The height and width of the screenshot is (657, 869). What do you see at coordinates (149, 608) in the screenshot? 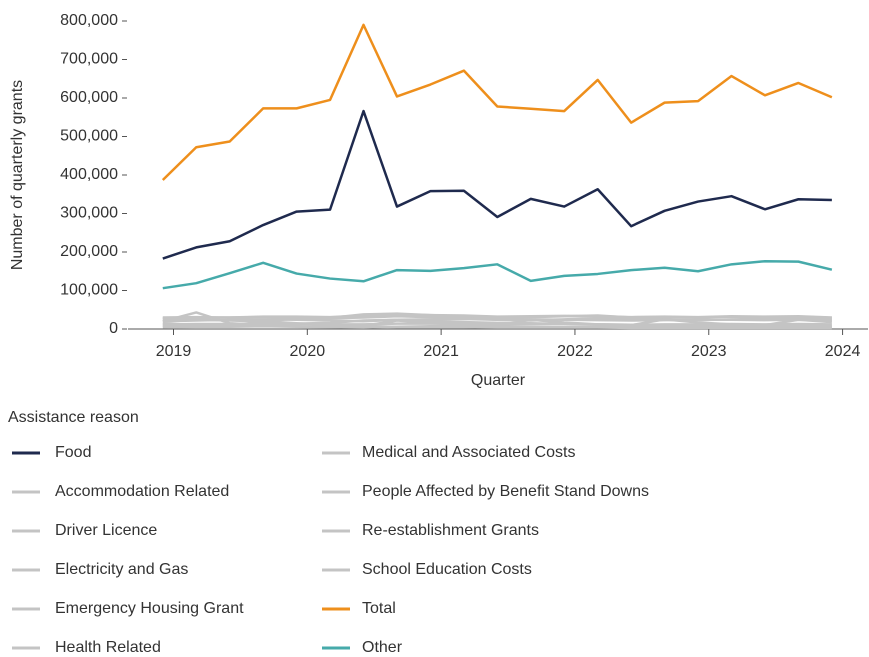
I see `legend-label: Emergency Housing Grant` at bounding box center [149, 608].